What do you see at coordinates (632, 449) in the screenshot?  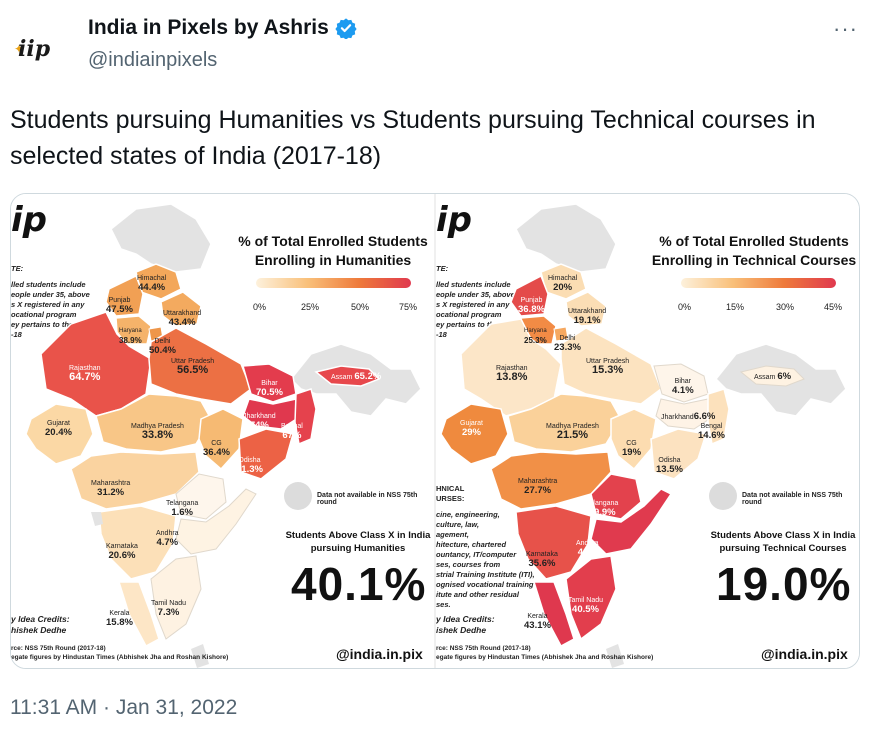 I see `state-label-cg: CG 19%` at bounding box center [632, 449].